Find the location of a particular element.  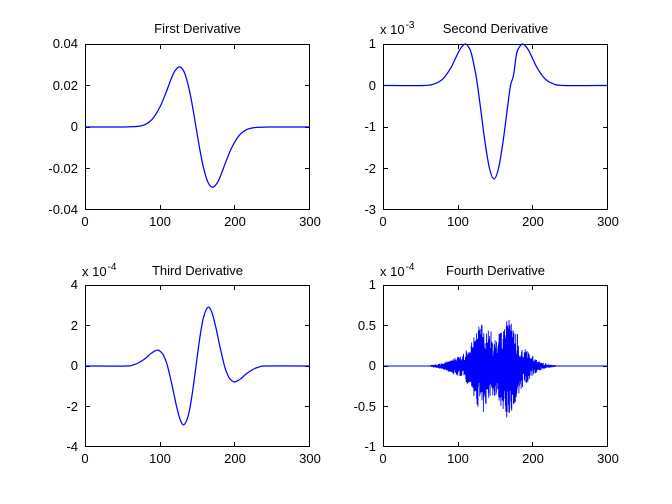

y-tick-label: -4 is located at coordinates (72, 446).